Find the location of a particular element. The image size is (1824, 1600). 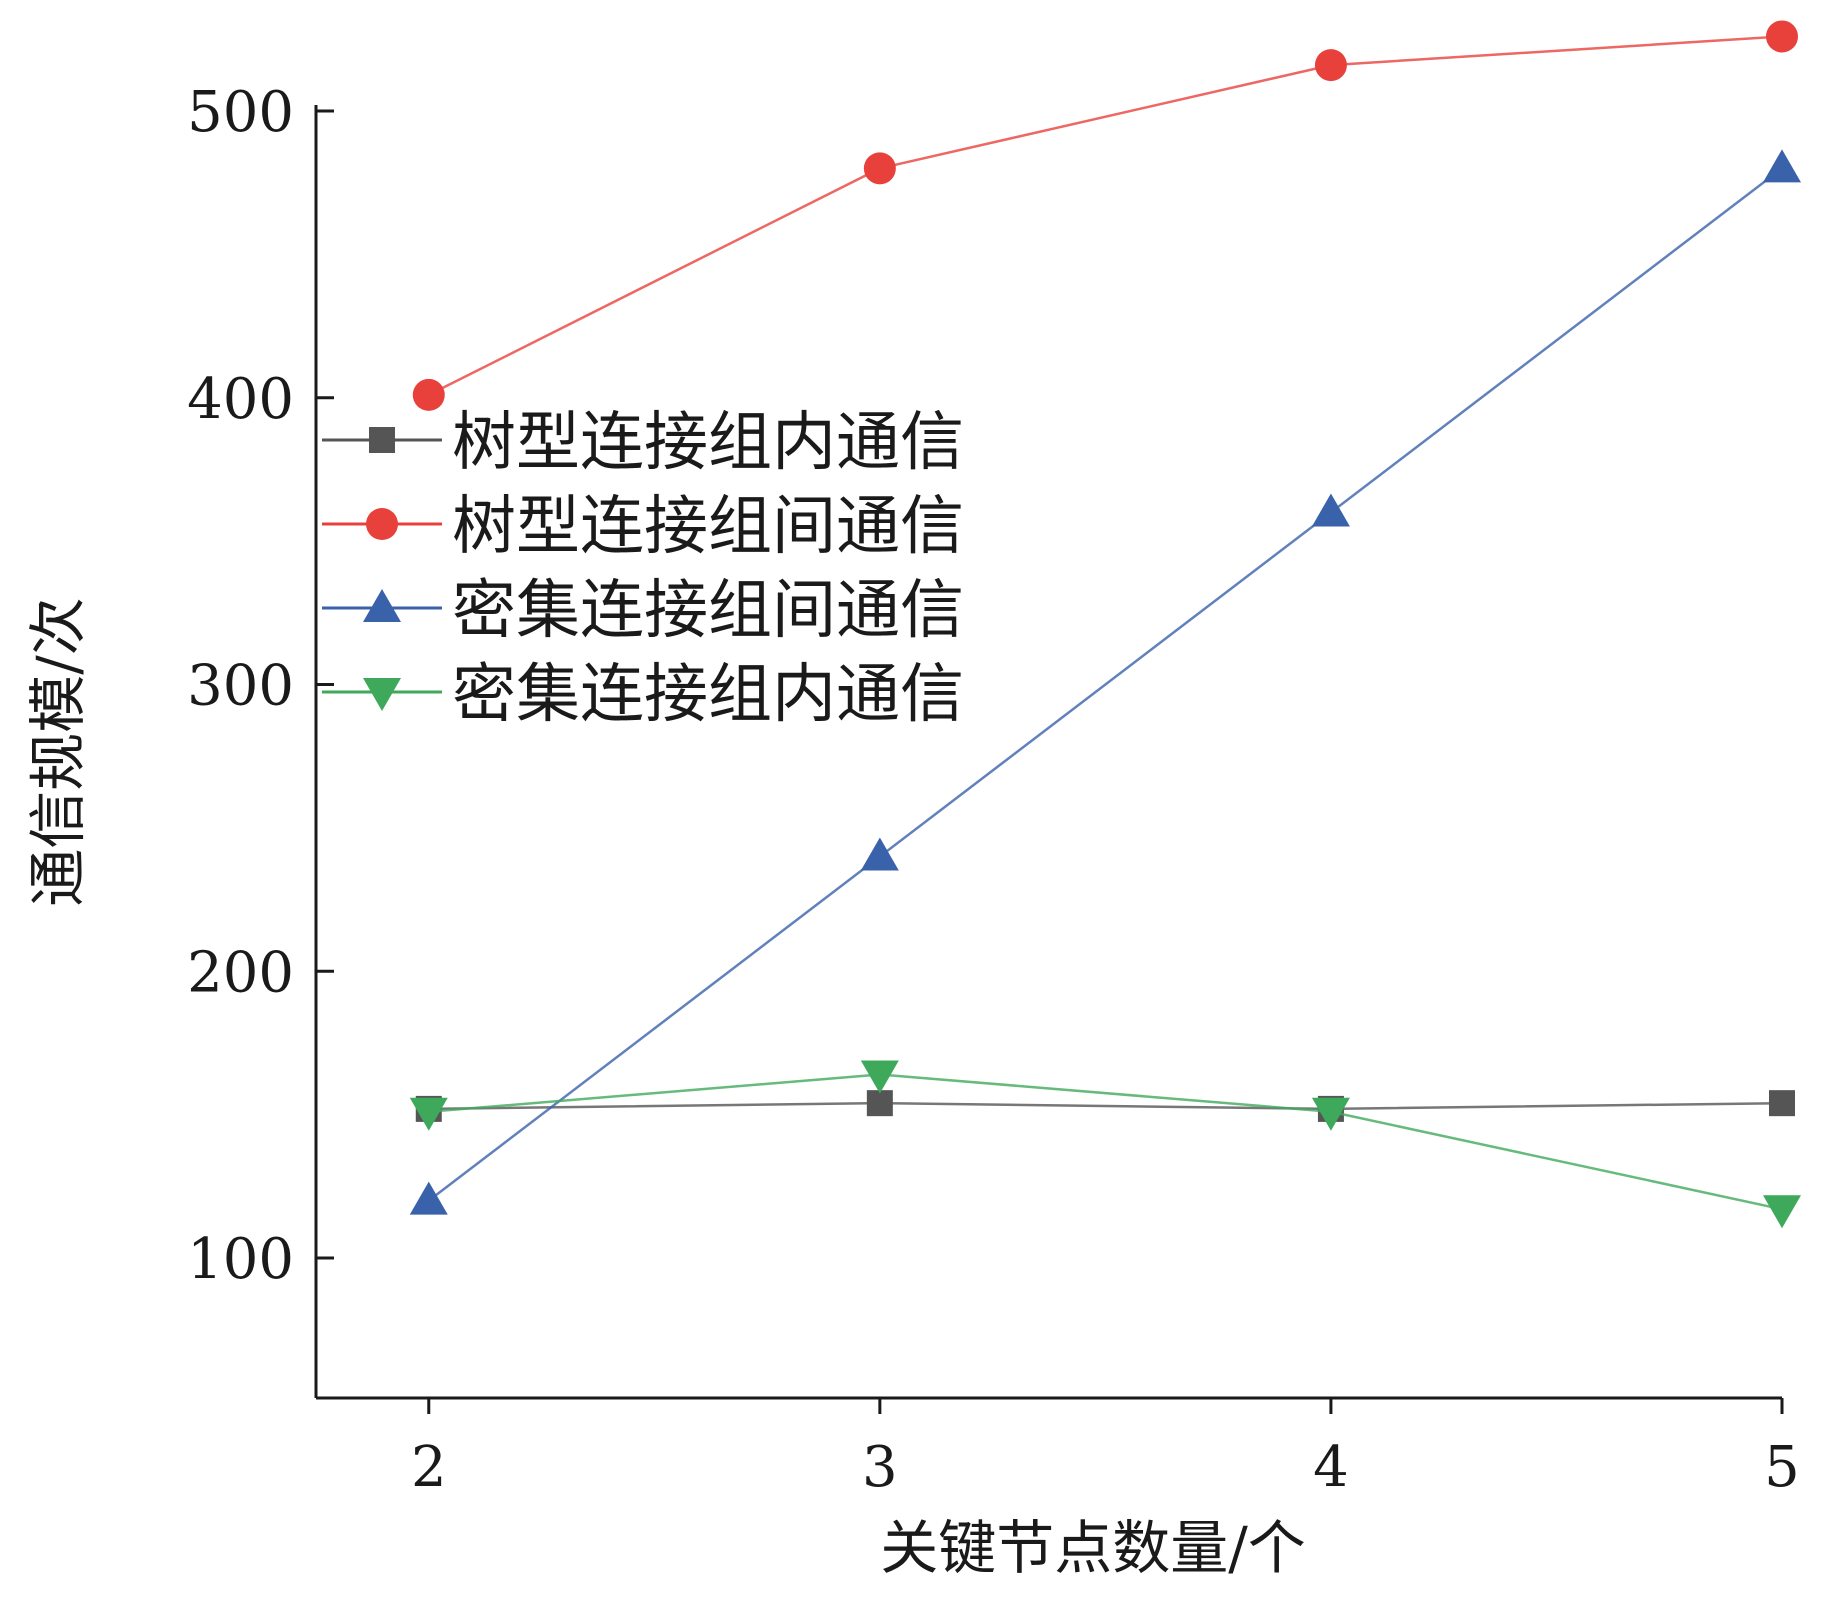

y-tick-label: 200 is located at coordinates (240, 972).